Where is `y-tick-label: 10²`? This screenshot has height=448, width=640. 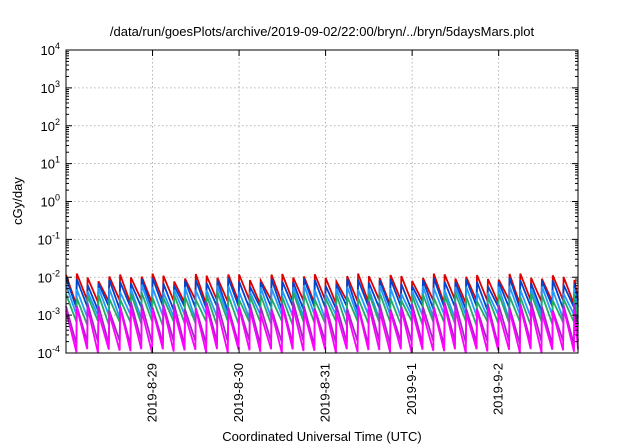
y-tick-label: 10² is located at coordinates (50, 125).